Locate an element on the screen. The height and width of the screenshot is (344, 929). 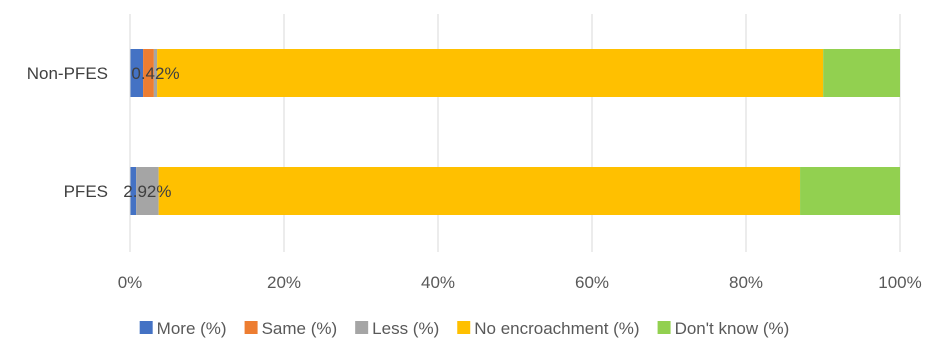
legend-item: More (%) is located at coordinates (183, 328).